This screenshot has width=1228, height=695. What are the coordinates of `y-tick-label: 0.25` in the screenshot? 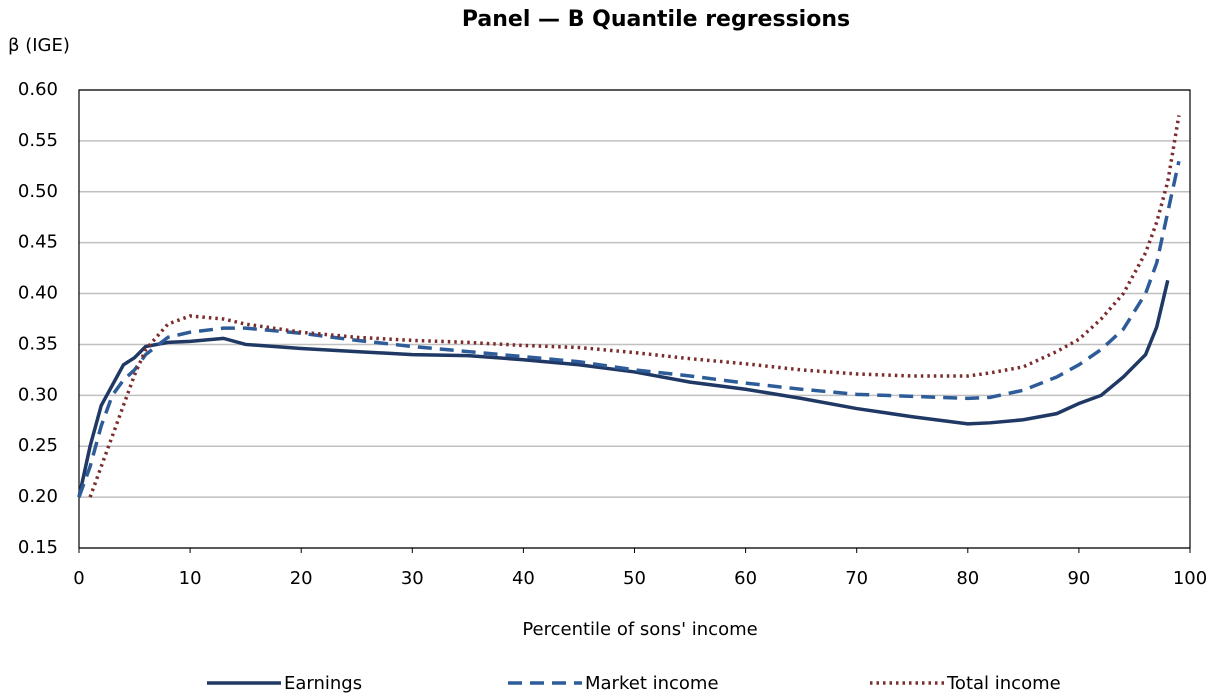 It's located at (38, 445).